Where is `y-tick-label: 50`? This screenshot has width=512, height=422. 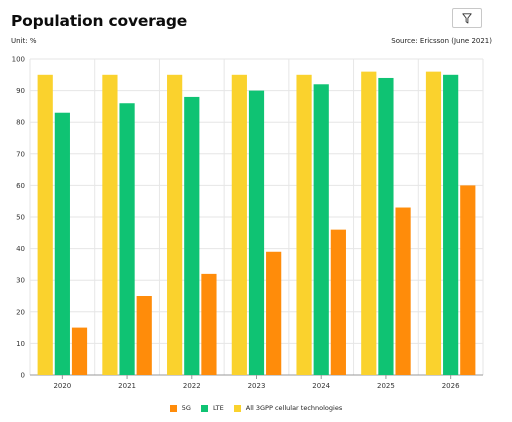 y-tick-label: 50 is located at coordinates (20, 218).